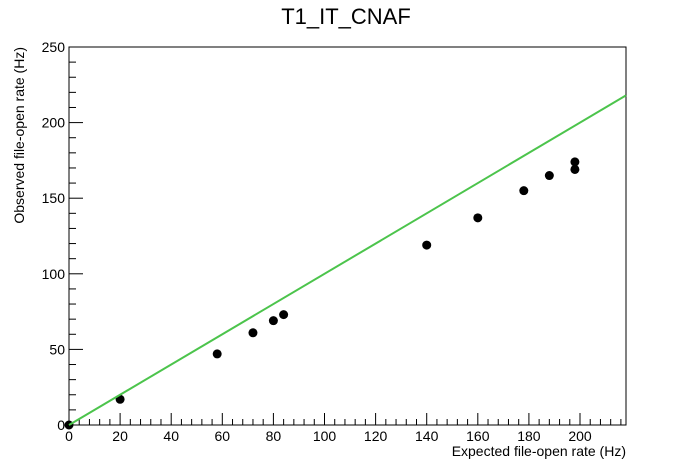 The width and height of the screenshot is (696, 472). I want to click on x-tick-label: 200, so click(580, 436).